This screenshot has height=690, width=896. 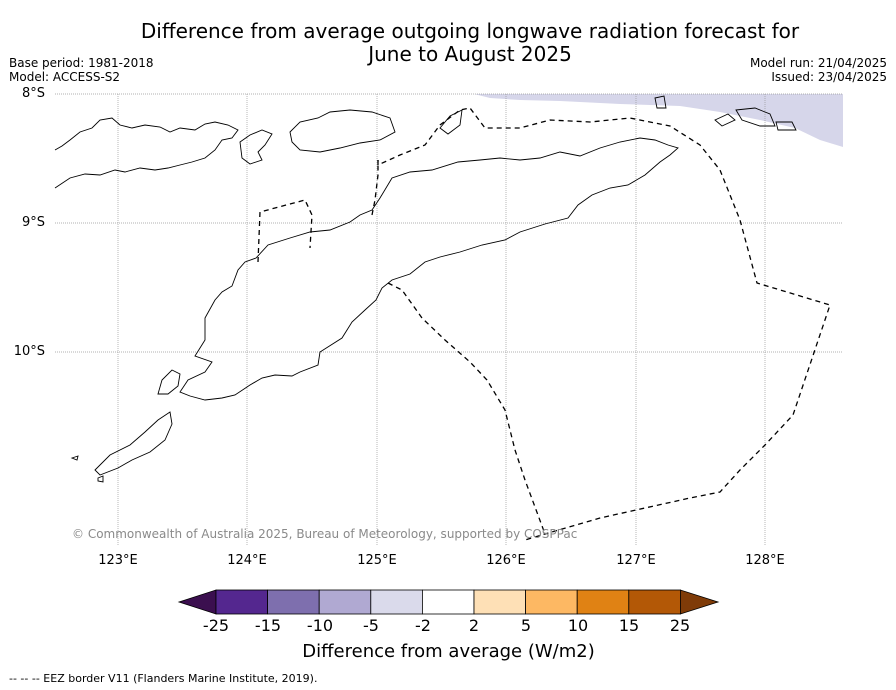 What do you see at coordinates (660, 102) in the screenshot?
I see `coast-leti` at bounding box center [660, 102].